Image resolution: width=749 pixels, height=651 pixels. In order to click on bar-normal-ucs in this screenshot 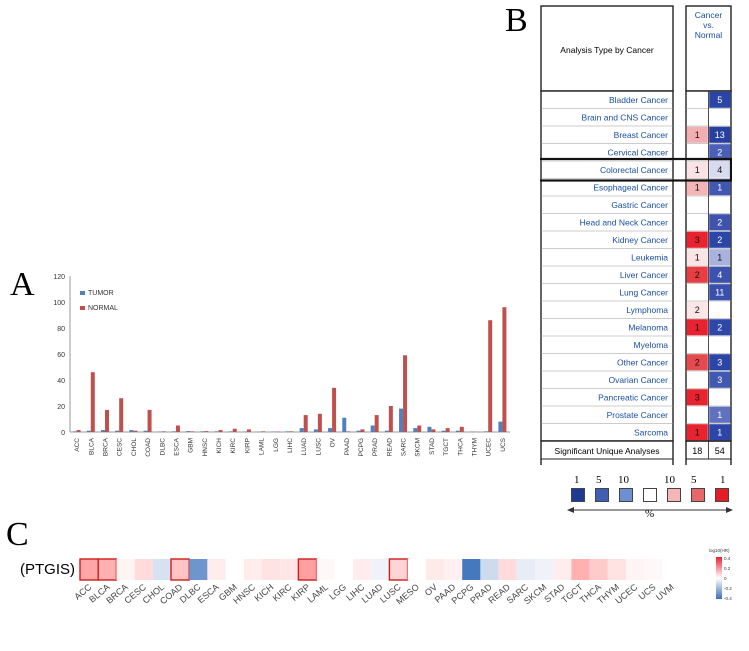, I will do `click(504, 369)`.